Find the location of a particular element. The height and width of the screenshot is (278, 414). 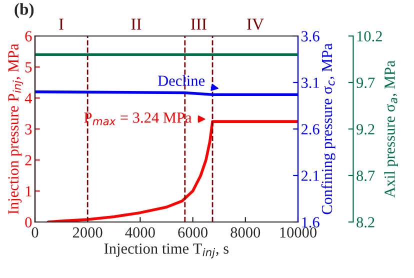

x-tick-label: 6000 is located at coordinates (193, 232).